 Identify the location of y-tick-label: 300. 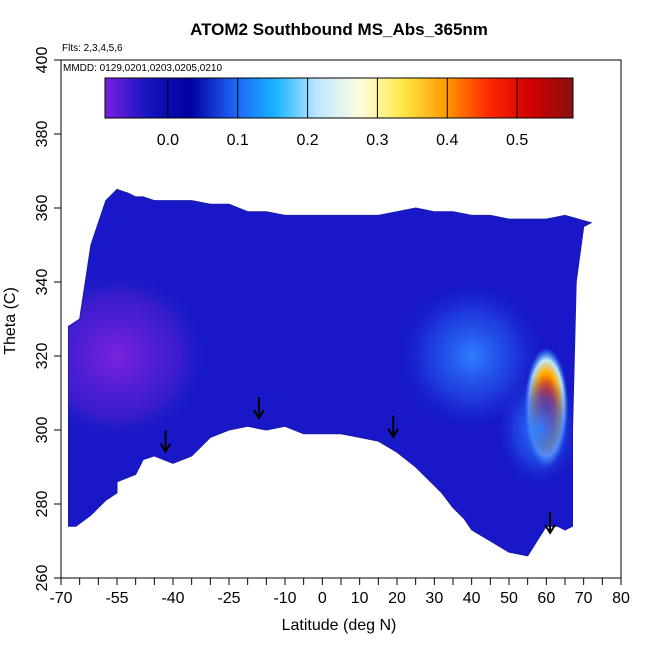
(42, 430).